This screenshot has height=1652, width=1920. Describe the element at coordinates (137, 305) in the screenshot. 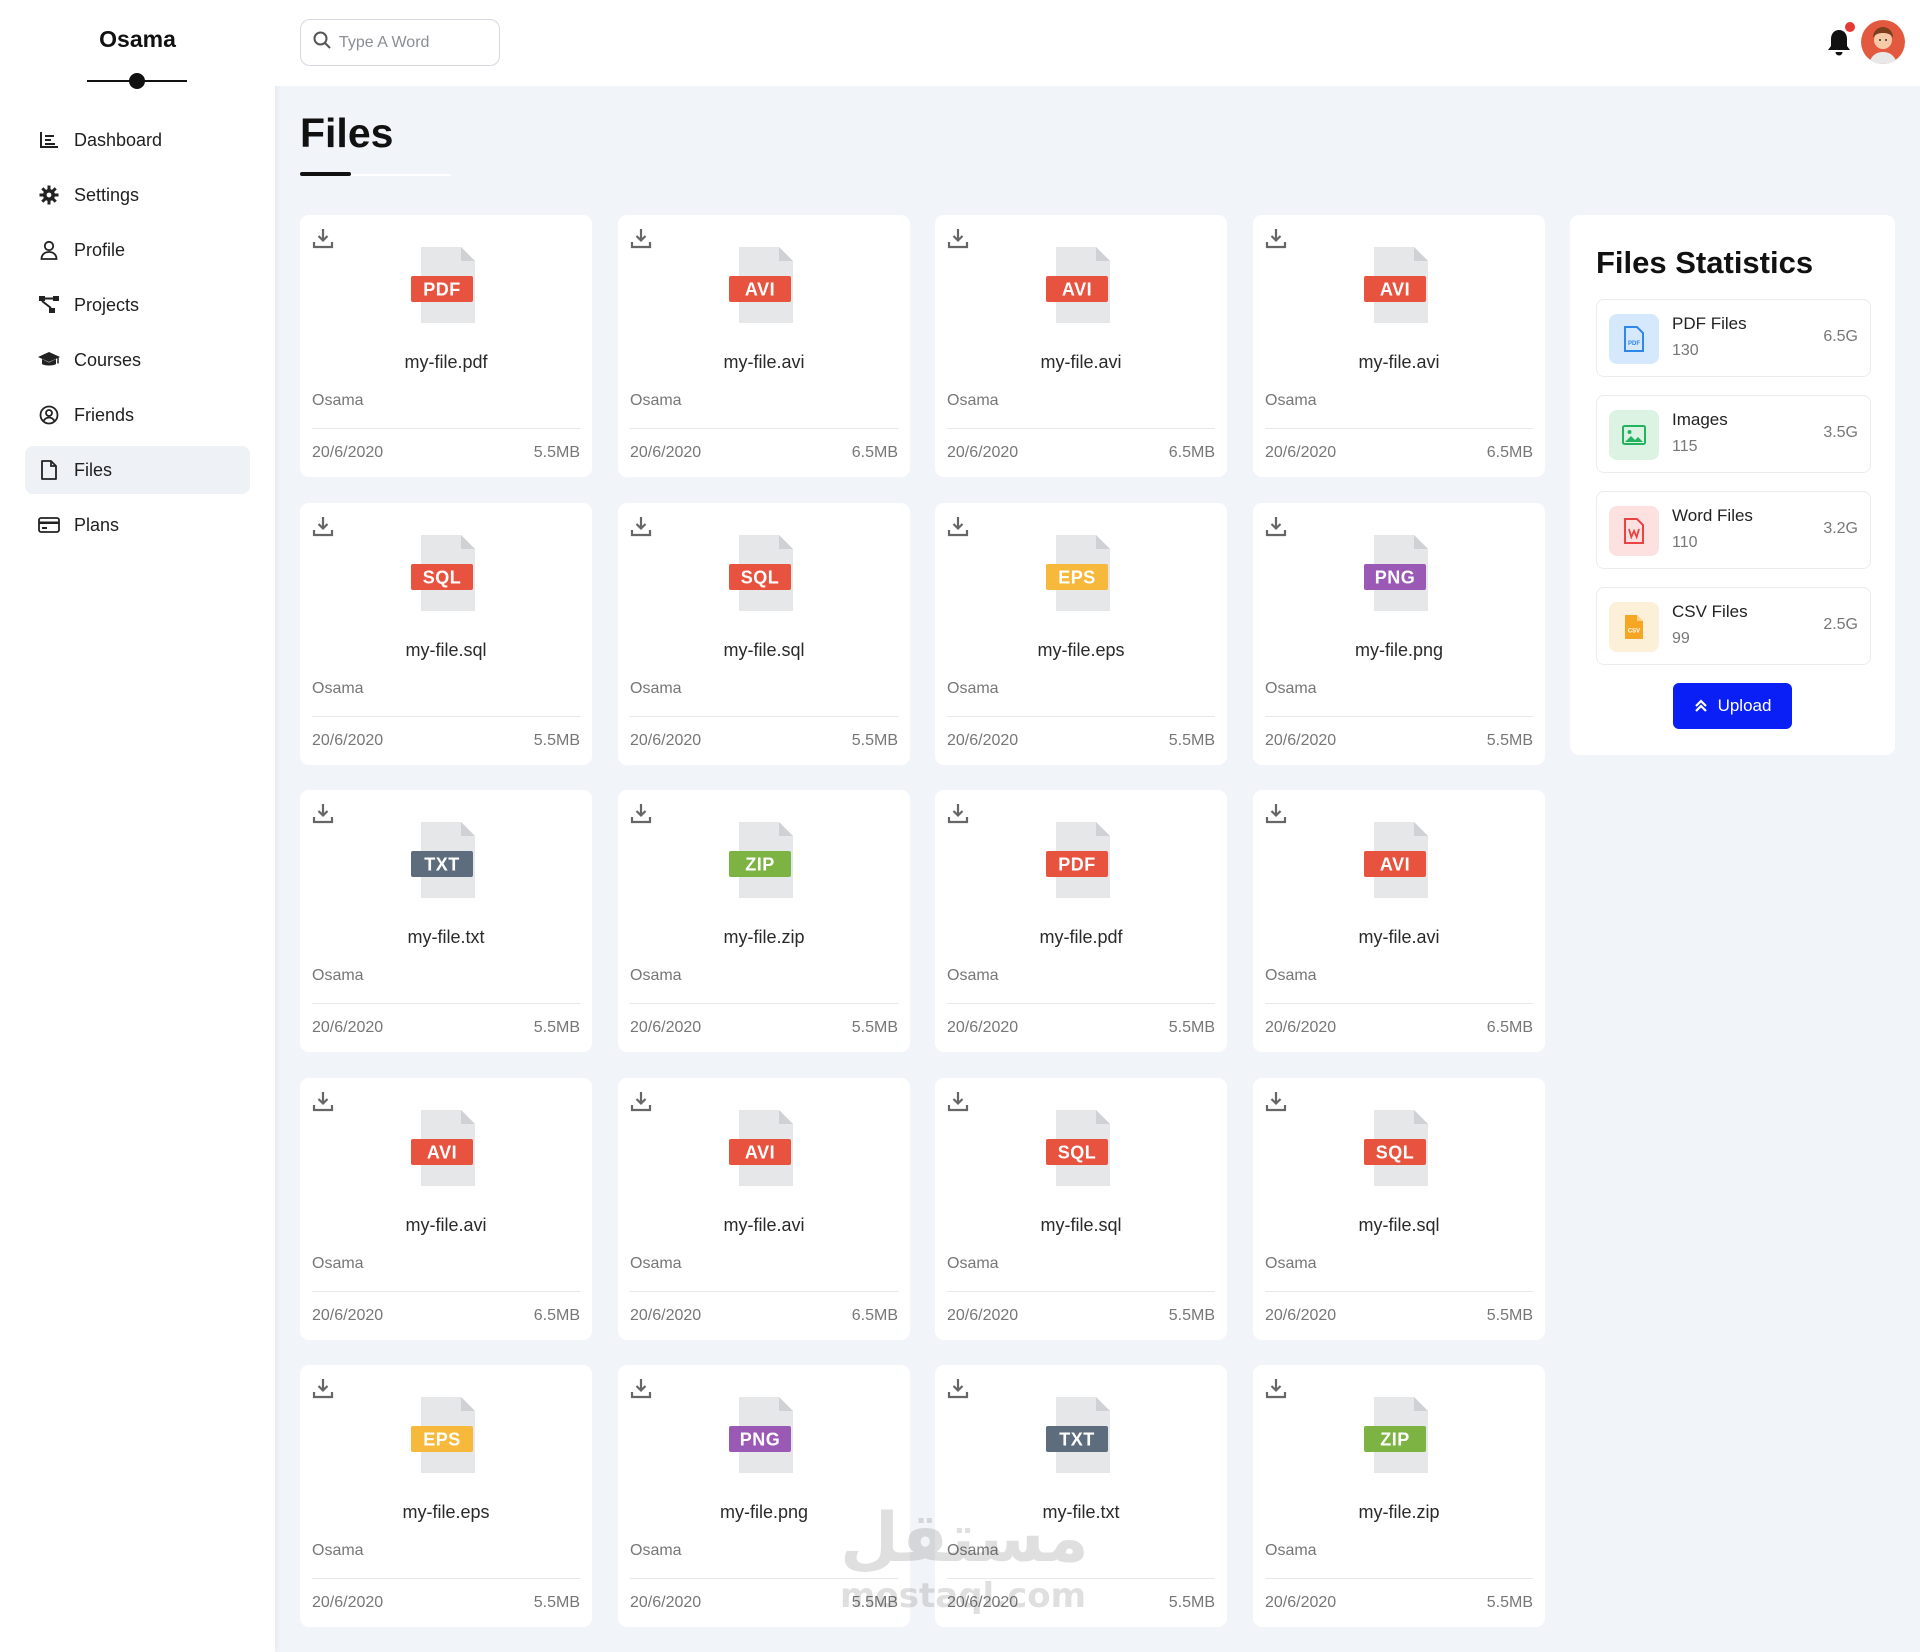

I see `sidebar-item-projects: Projects` at that location.